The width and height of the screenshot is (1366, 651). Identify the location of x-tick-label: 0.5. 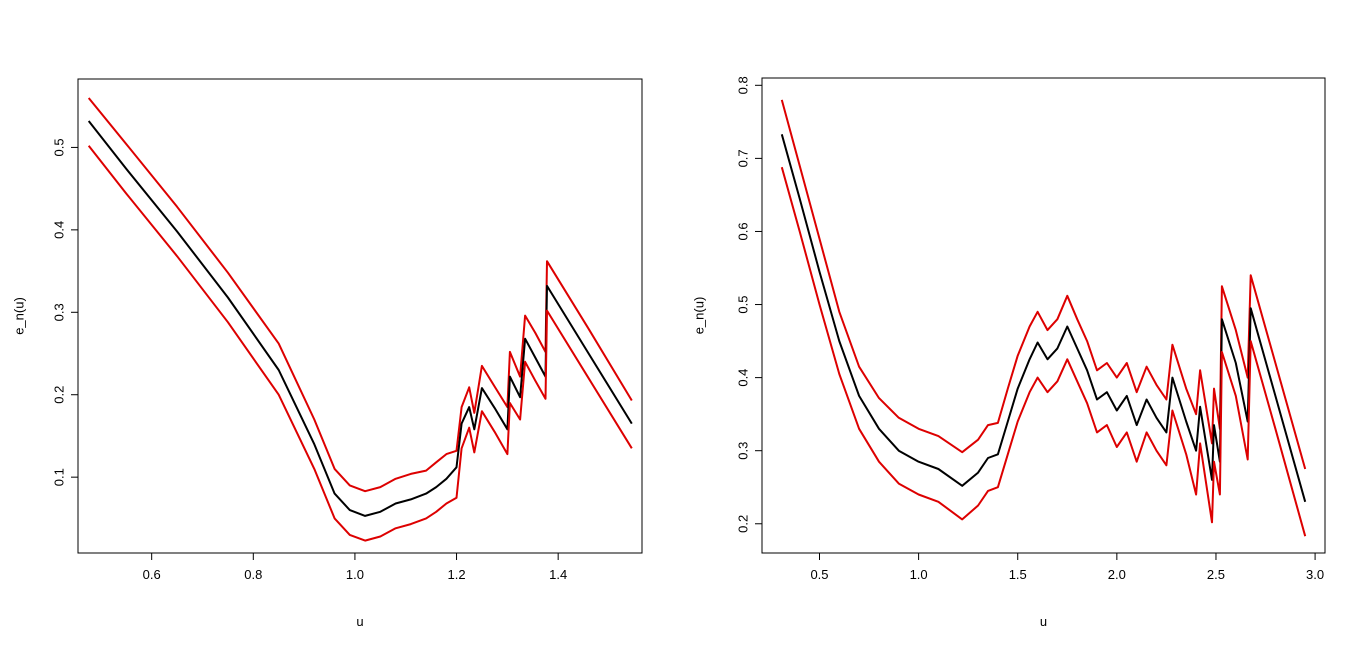
(819, 574).